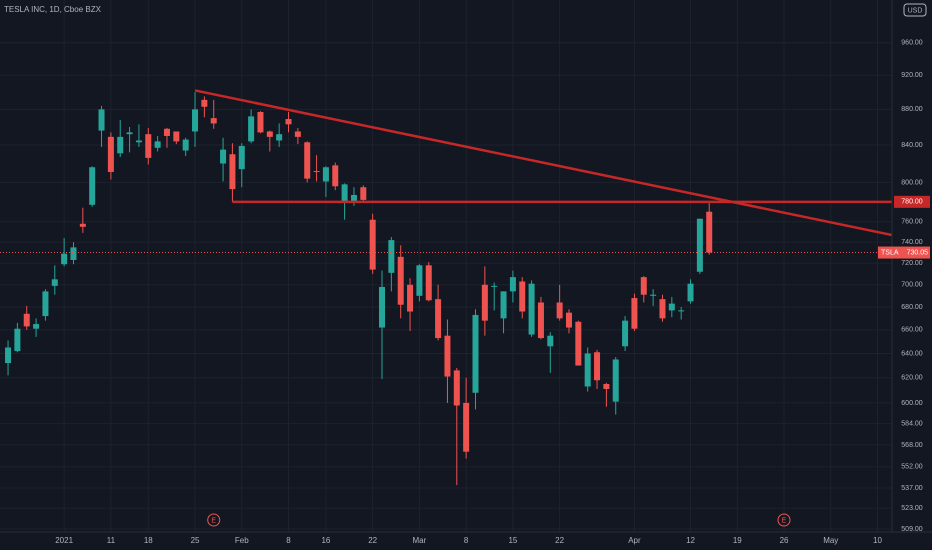 The height and width of the screenshot is (550, 932). I want to click on chart-title: TESLA INC, 1D, Cboe BZX, so click(53, 9).